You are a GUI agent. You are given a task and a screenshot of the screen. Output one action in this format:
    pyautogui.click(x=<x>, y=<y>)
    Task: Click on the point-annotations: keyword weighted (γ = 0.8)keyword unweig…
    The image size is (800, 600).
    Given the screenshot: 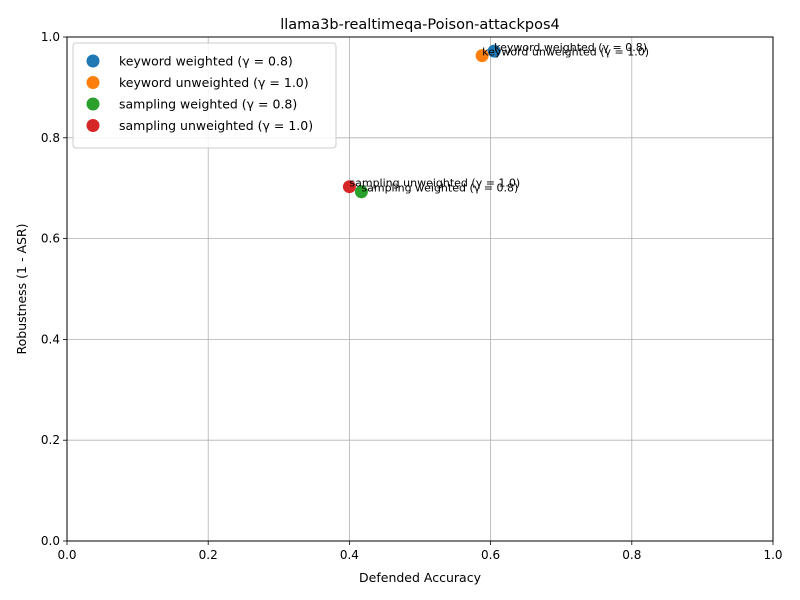 What is the action you would take?
    pyautogui.click(x=499, y=118)
    